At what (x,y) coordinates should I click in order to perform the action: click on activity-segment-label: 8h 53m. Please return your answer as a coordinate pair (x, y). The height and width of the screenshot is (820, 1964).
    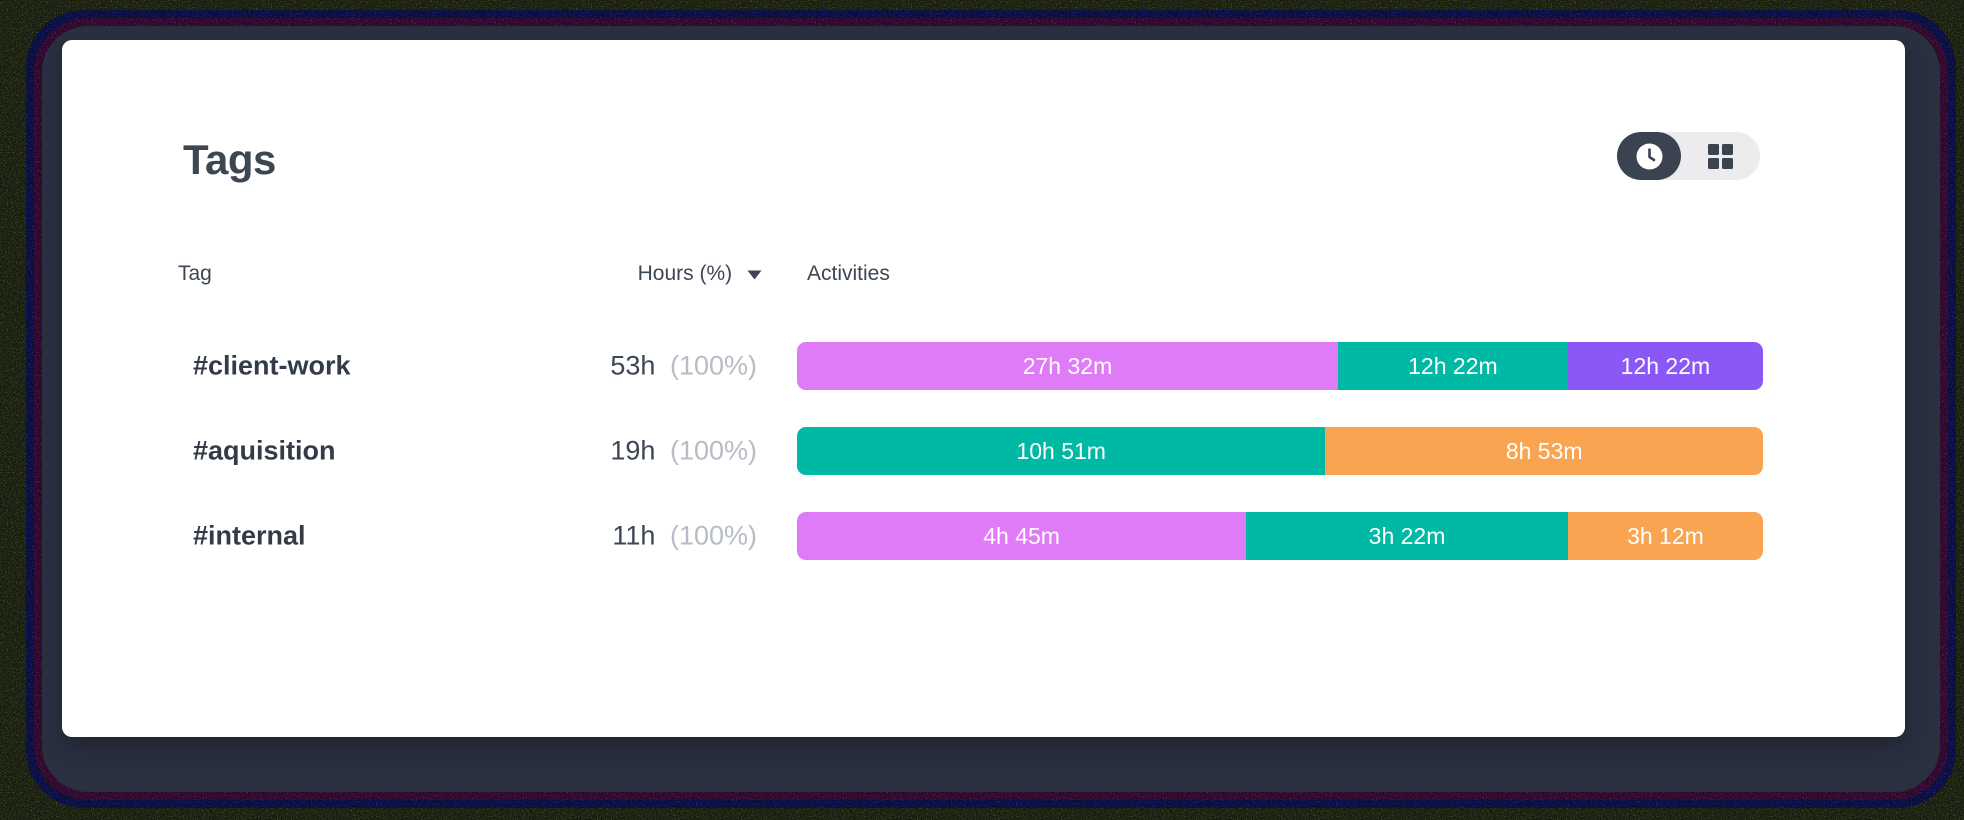
    Looking at the image, I should click on (1544, 450).